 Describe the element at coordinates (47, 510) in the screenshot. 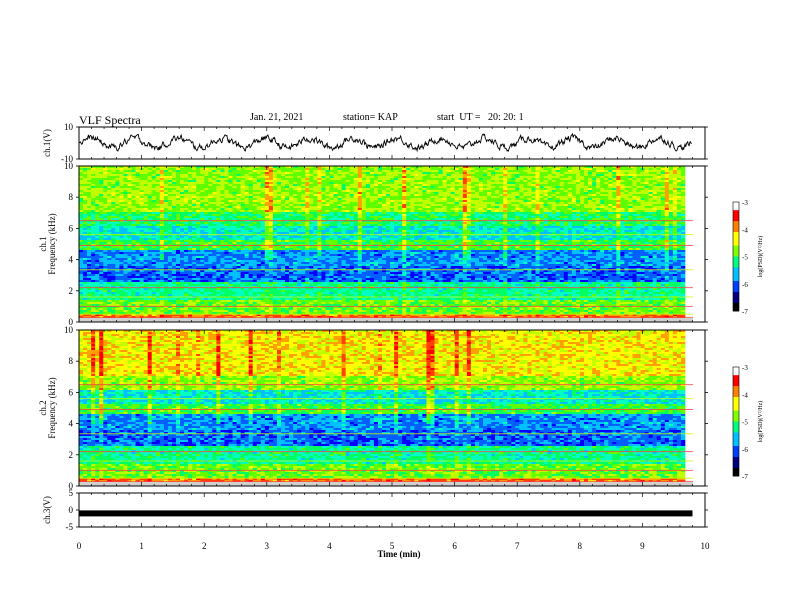

I see `y-axis-label: ch.3(V)` at that location.